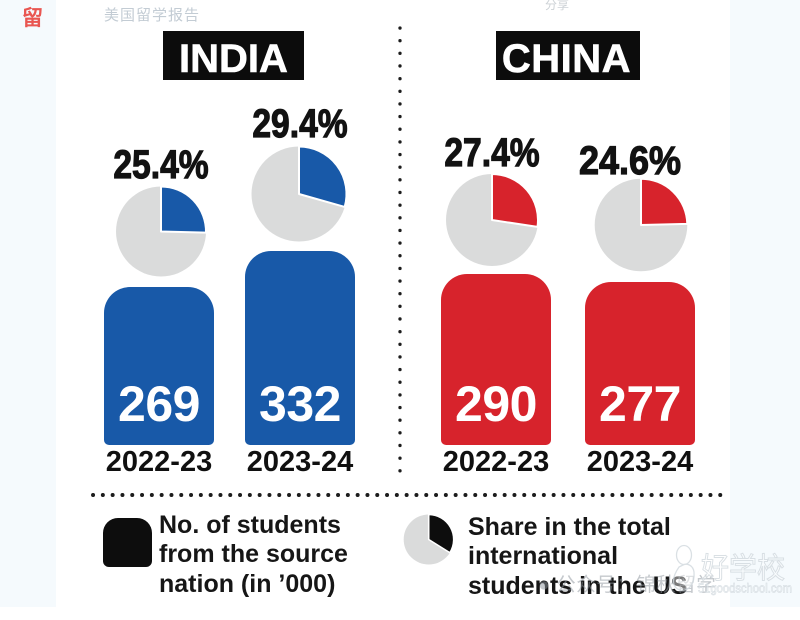  I want to click on svg-text: 好学校, so click(743, 568).